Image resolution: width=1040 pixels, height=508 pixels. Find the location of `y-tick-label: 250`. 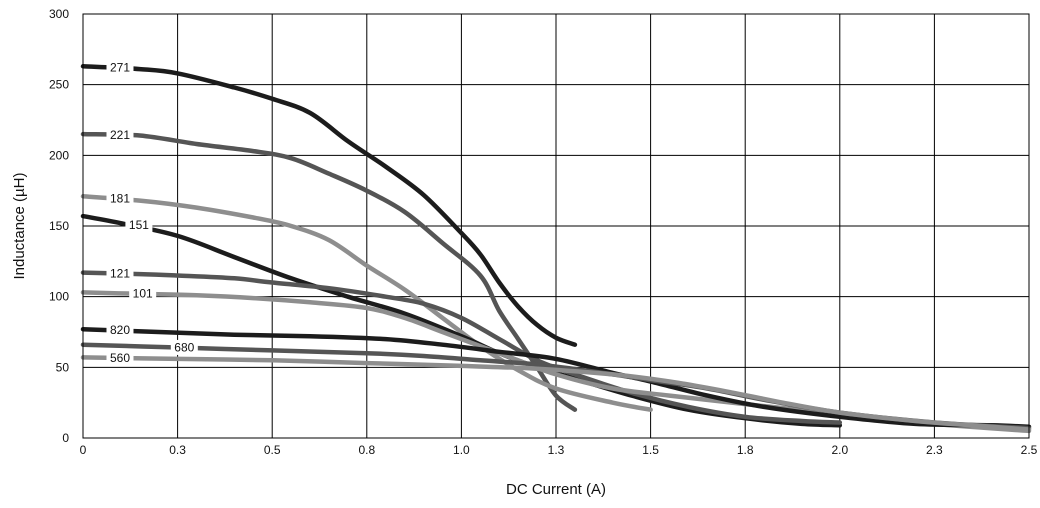

y-tick-label: 250 is located at coordinates (59, 85).